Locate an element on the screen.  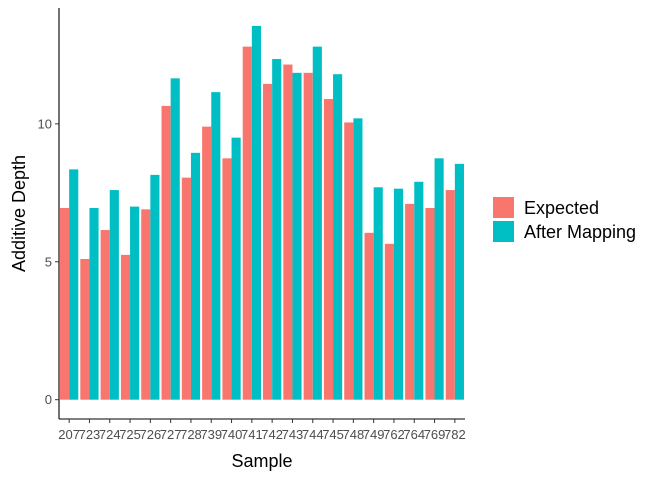
x-tick-label-744: 744 is located at coordinates (313, 434).